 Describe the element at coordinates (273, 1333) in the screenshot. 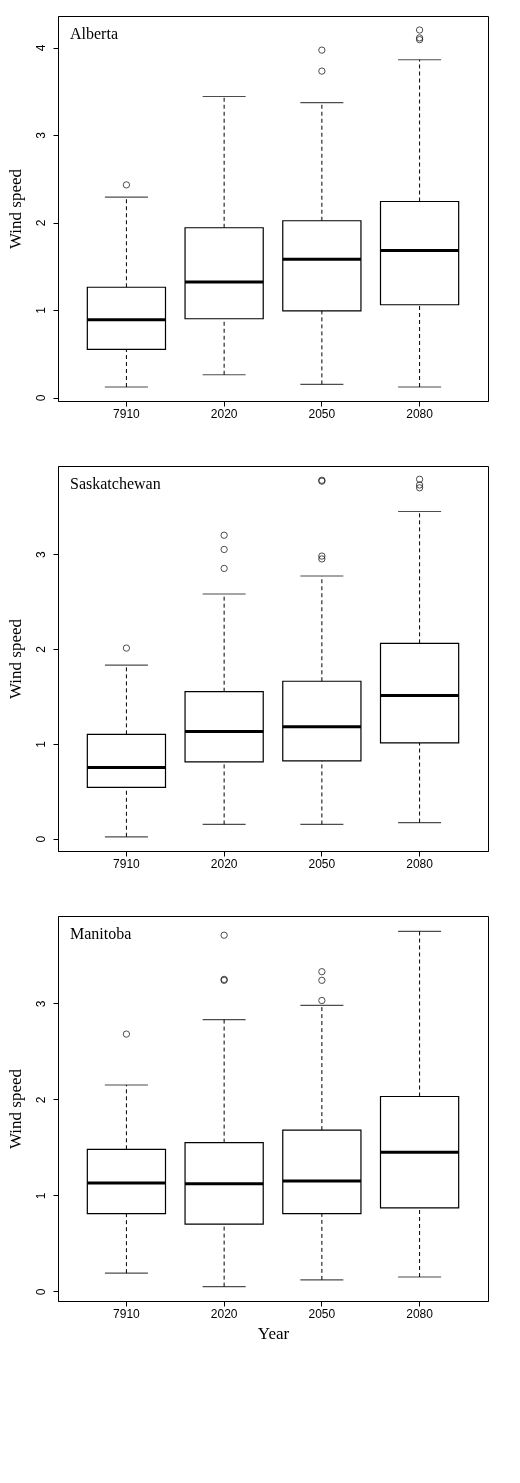

I see `x-axis-title: Year` at that location.